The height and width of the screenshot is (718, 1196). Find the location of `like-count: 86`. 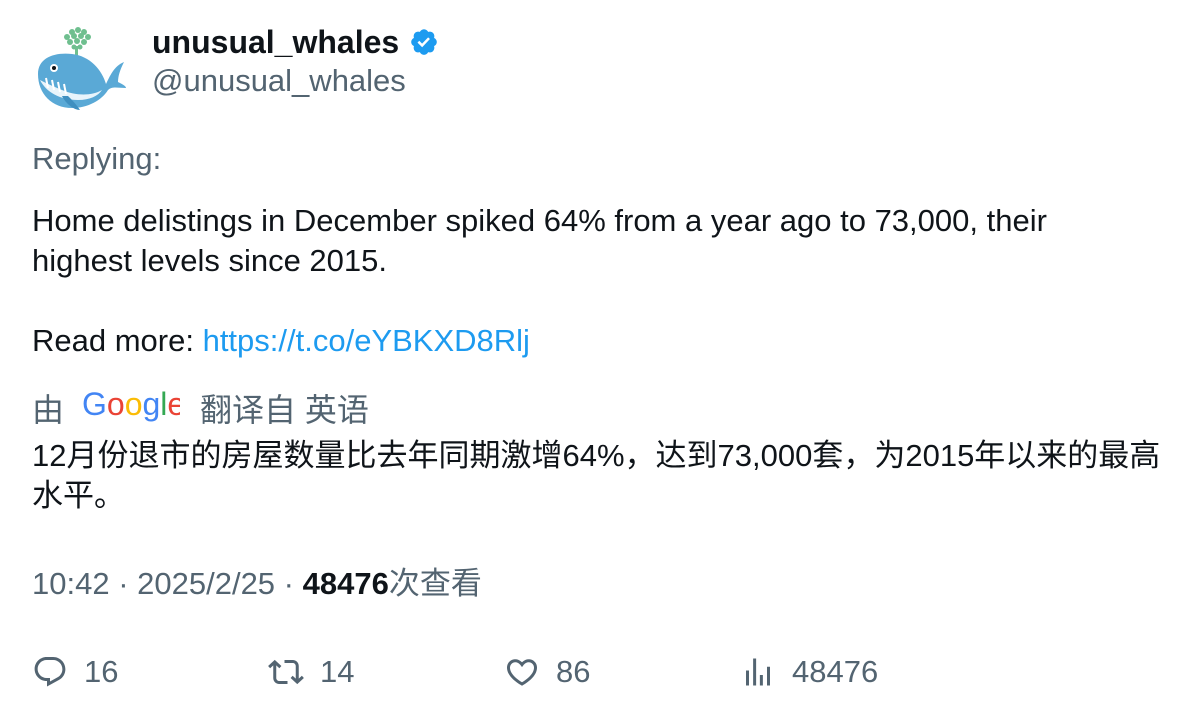

like-count: 86 is located at coordinates (573, 671).